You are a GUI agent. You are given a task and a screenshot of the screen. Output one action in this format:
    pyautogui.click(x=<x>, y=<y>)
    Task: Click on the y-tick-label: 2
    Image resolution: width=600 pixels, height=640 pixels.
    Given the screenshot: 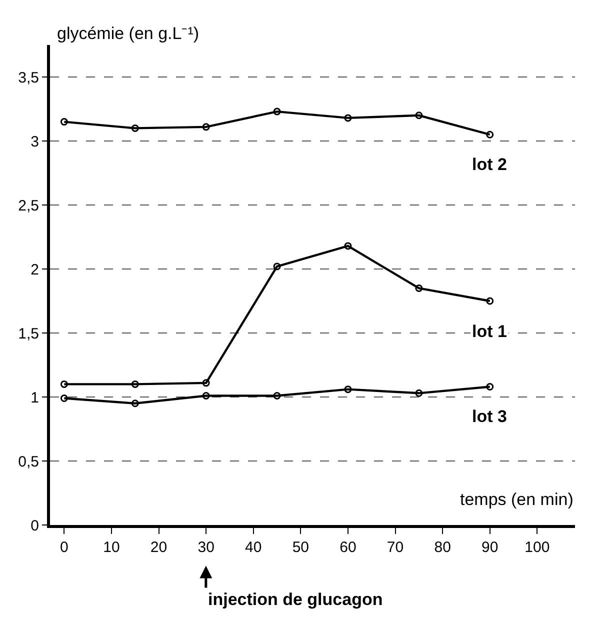 What is the action you would take?
    pyautogui.click(x=34, y=269)
    